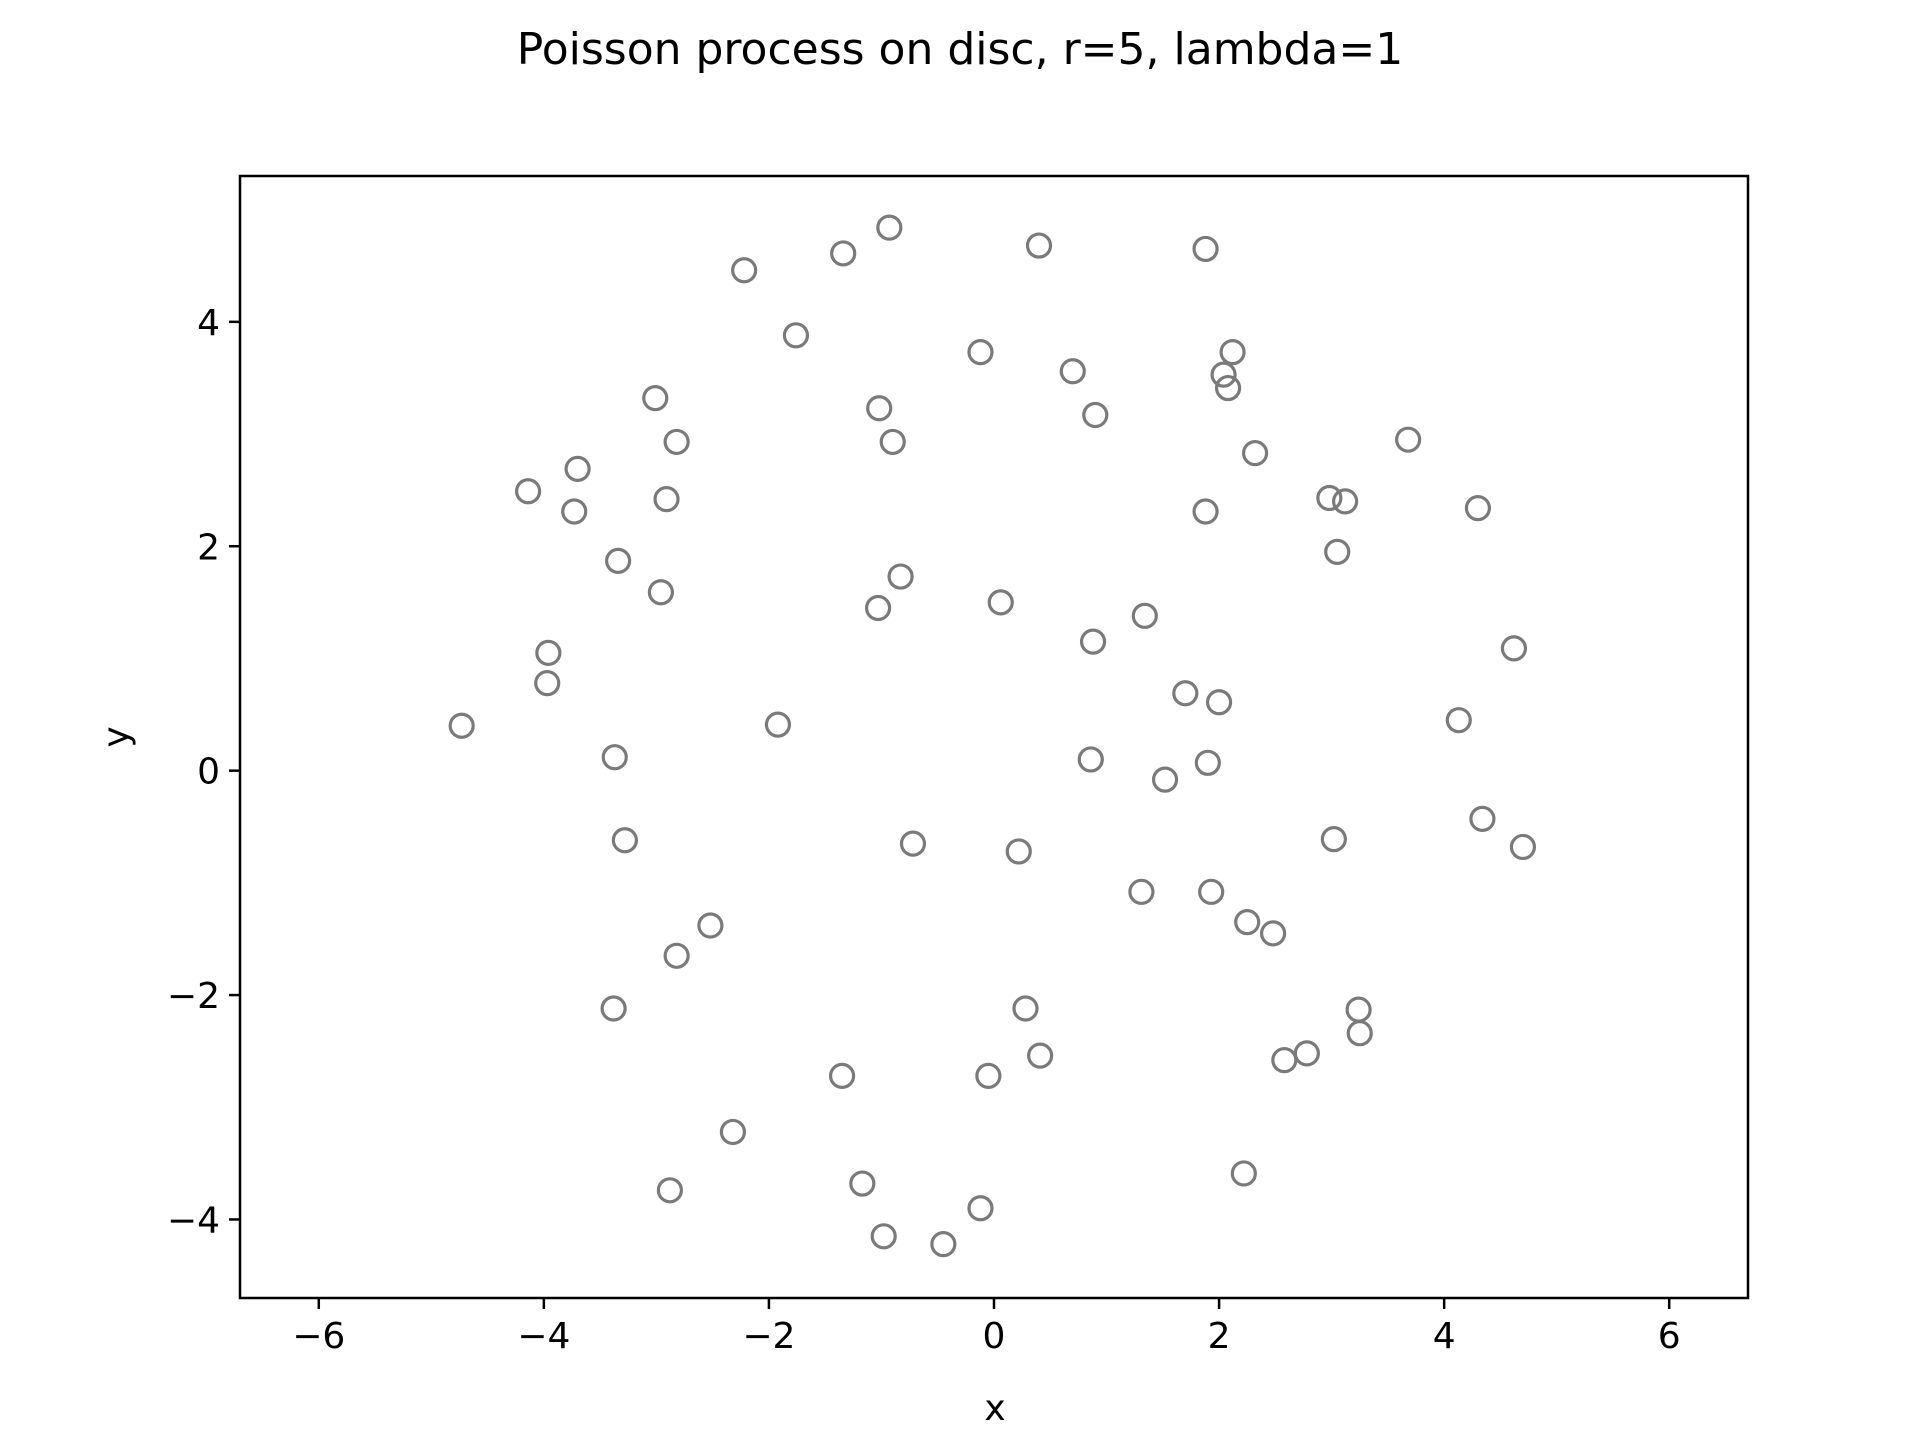  What do you see at coordinates (208, 547) in the screenshot?
I see `y-tick-label: 2` at bounding box center [208, 547].